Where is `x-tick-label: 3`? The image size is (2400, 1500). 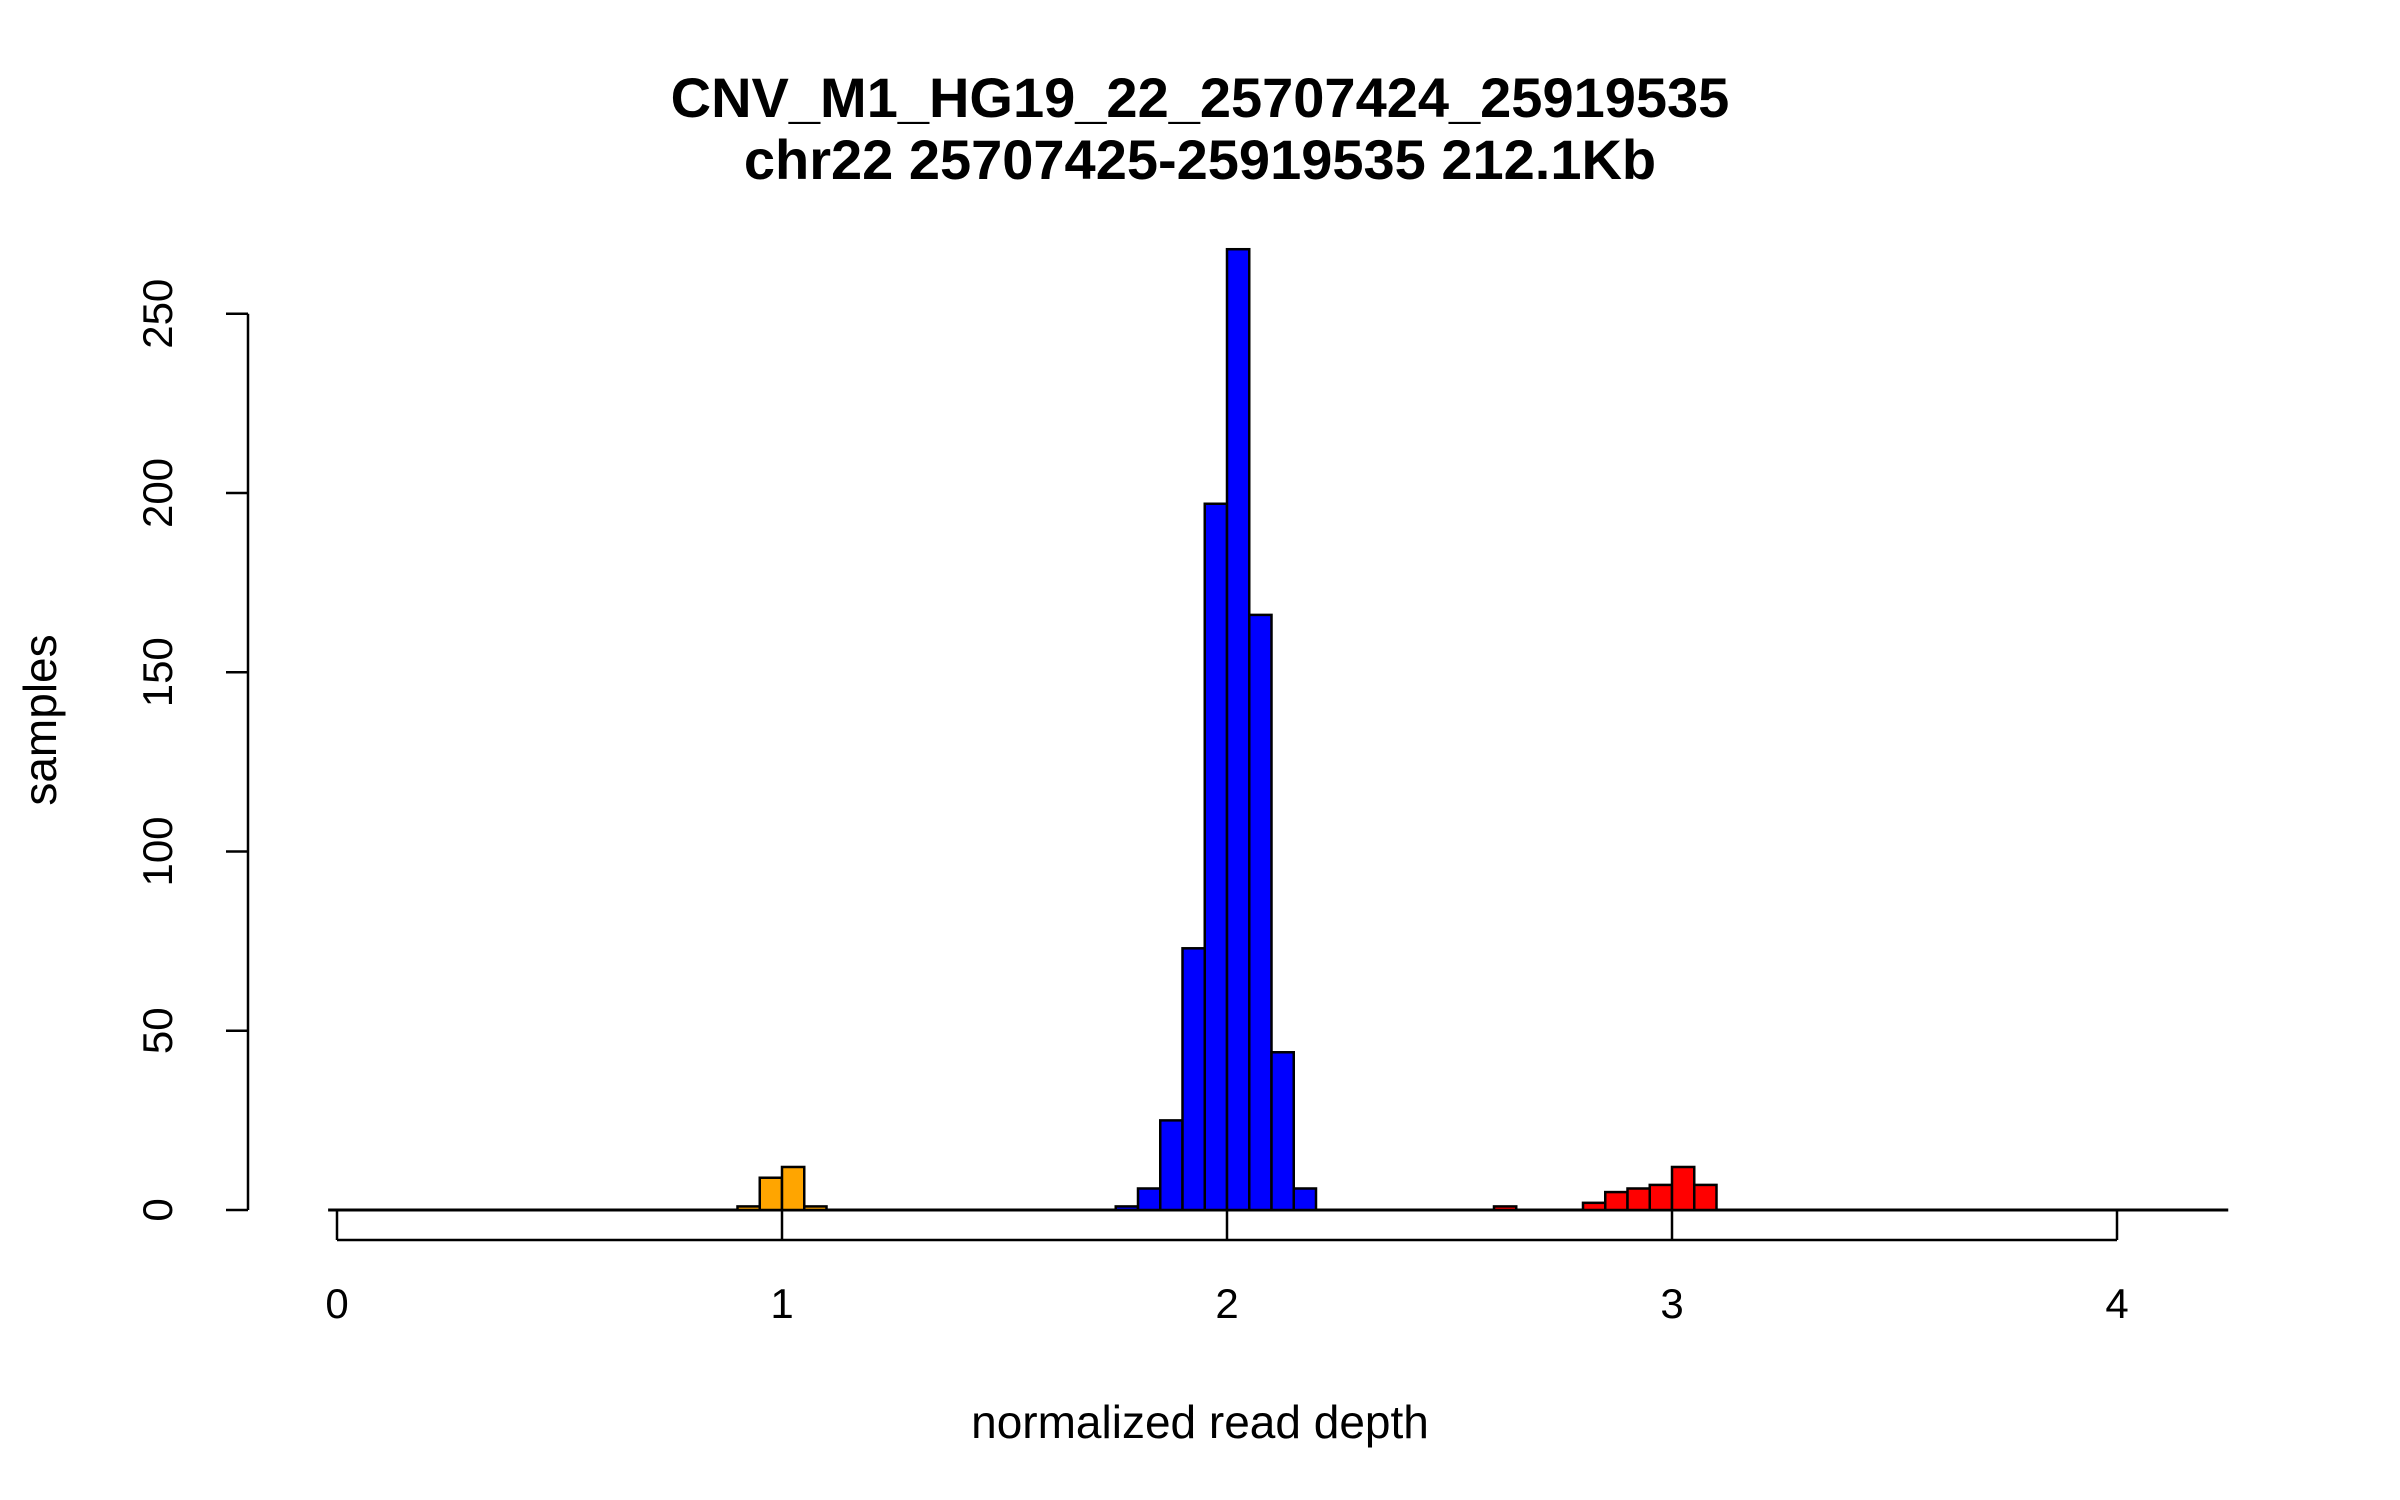
x-tick-label: 3 is located at coordinates (1671, 1303).